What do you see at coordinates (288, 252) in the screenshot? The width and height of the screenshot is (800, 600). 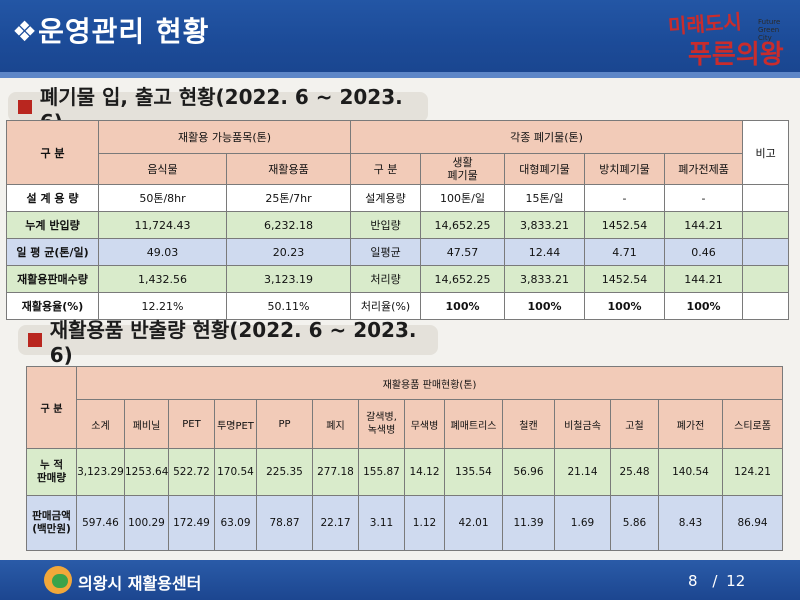 I see `table-cell: 20.23` at bounding box center [288, 252].